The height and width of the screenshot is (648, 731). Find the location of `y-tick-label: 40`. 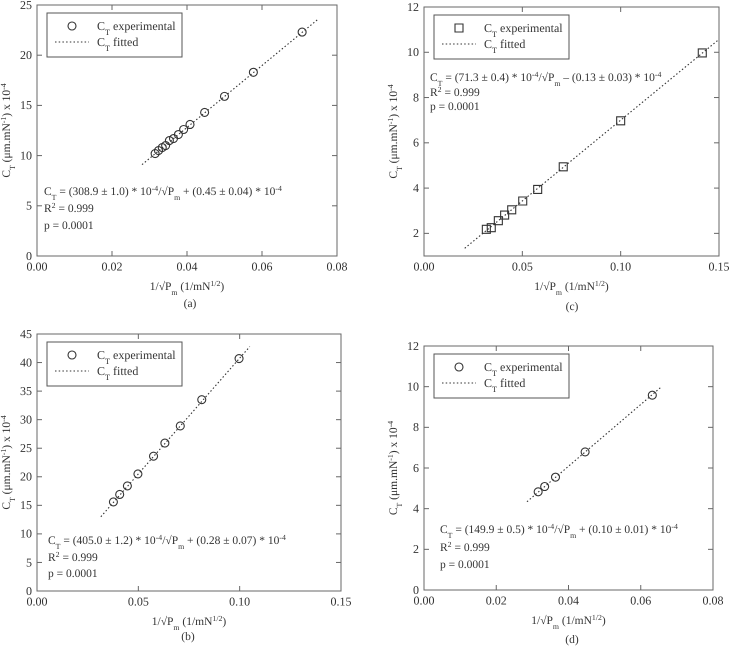

y-tick-label: 40 is located at coordinates (26, 362).